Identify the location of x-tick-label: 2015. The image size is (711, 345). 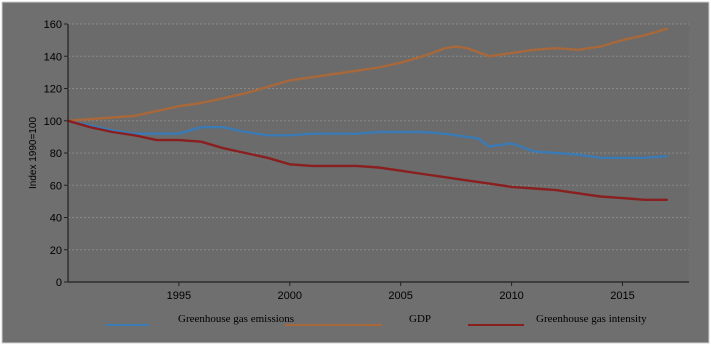
(622, 296).